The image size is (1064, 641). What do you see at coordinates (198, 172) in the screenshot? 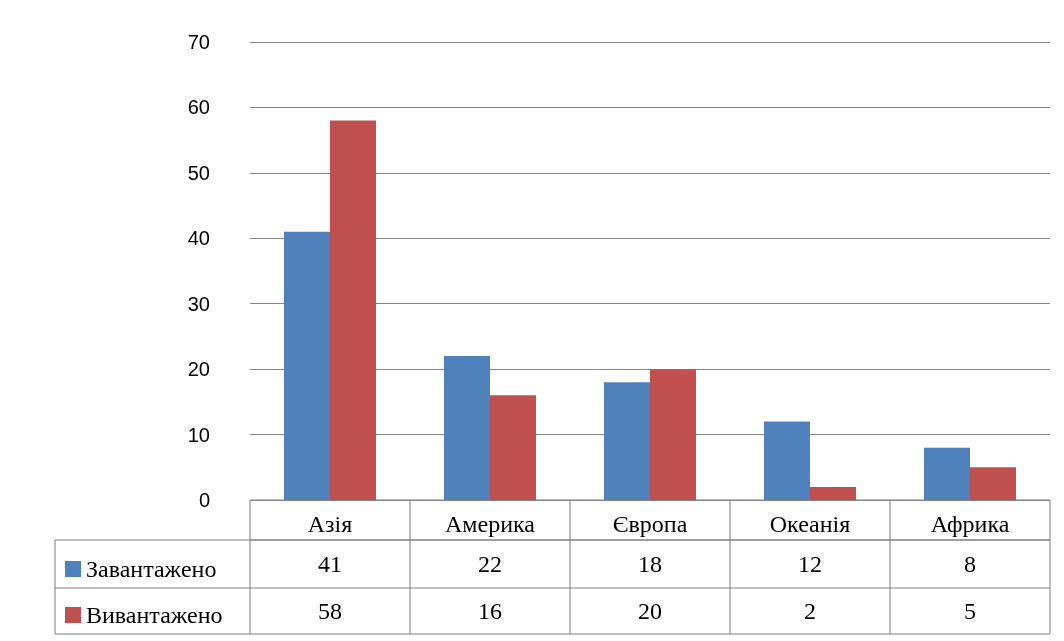
I see `y-tick-label: 50` at bounding box center [198, 172].